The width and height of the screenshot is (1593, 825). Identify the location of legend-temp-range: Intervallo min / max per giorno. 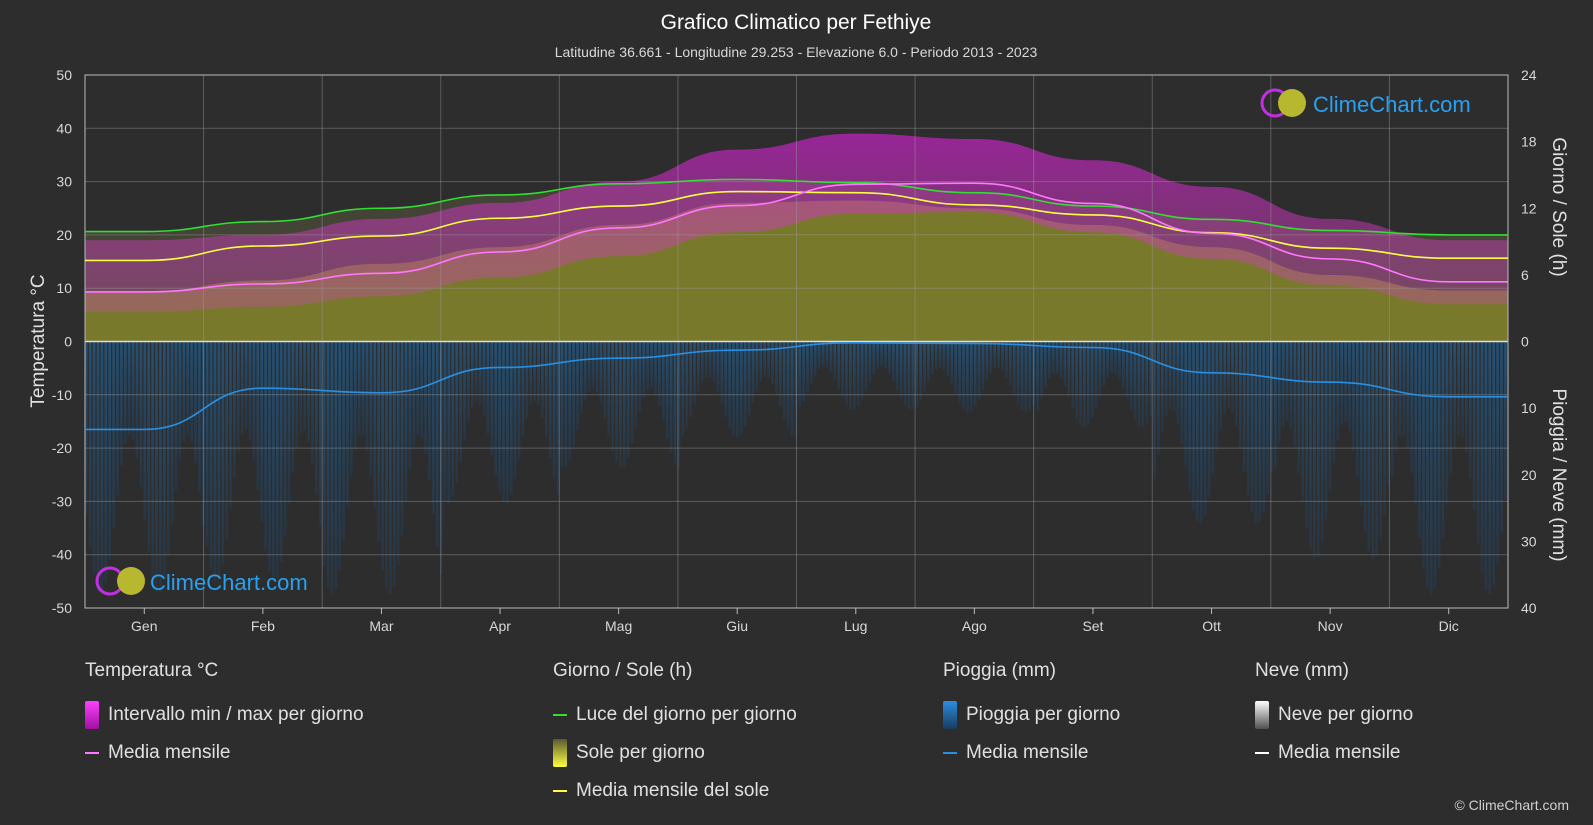
(224, 715).